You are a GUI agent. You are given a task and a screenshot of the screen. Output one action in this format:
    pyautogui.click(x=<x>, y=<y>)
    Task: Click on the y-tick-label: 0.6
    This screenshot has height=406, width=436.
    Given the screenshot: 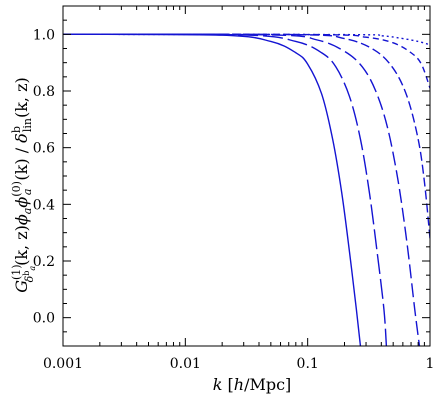 What is the action you would take?
    pyautogui.click(x=44, y=149)
    